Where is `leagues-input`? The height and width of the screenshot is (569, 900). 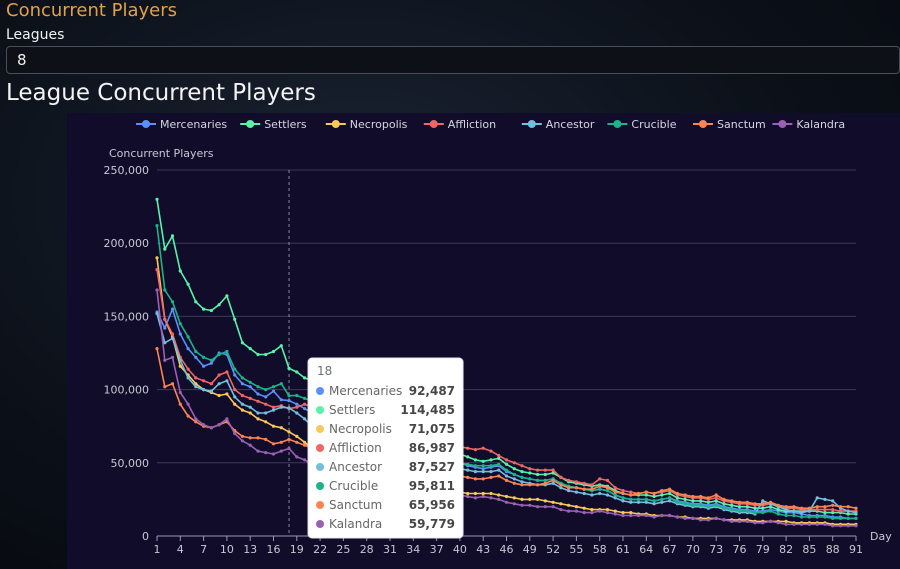
leagues-input is located at coordinates (453, 60).